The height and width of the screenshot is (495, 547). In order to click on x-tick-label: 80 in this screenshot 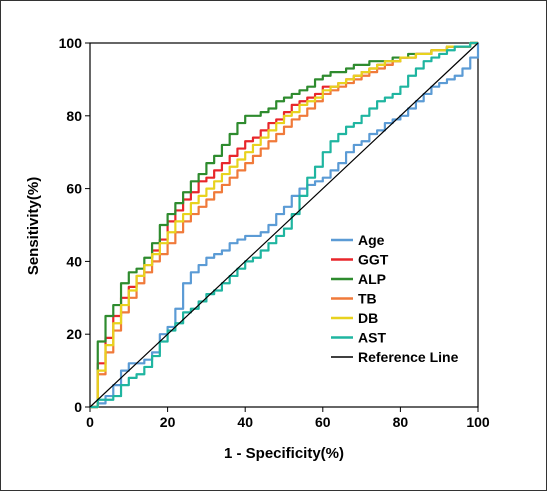, I will do `click(401, 422)`.